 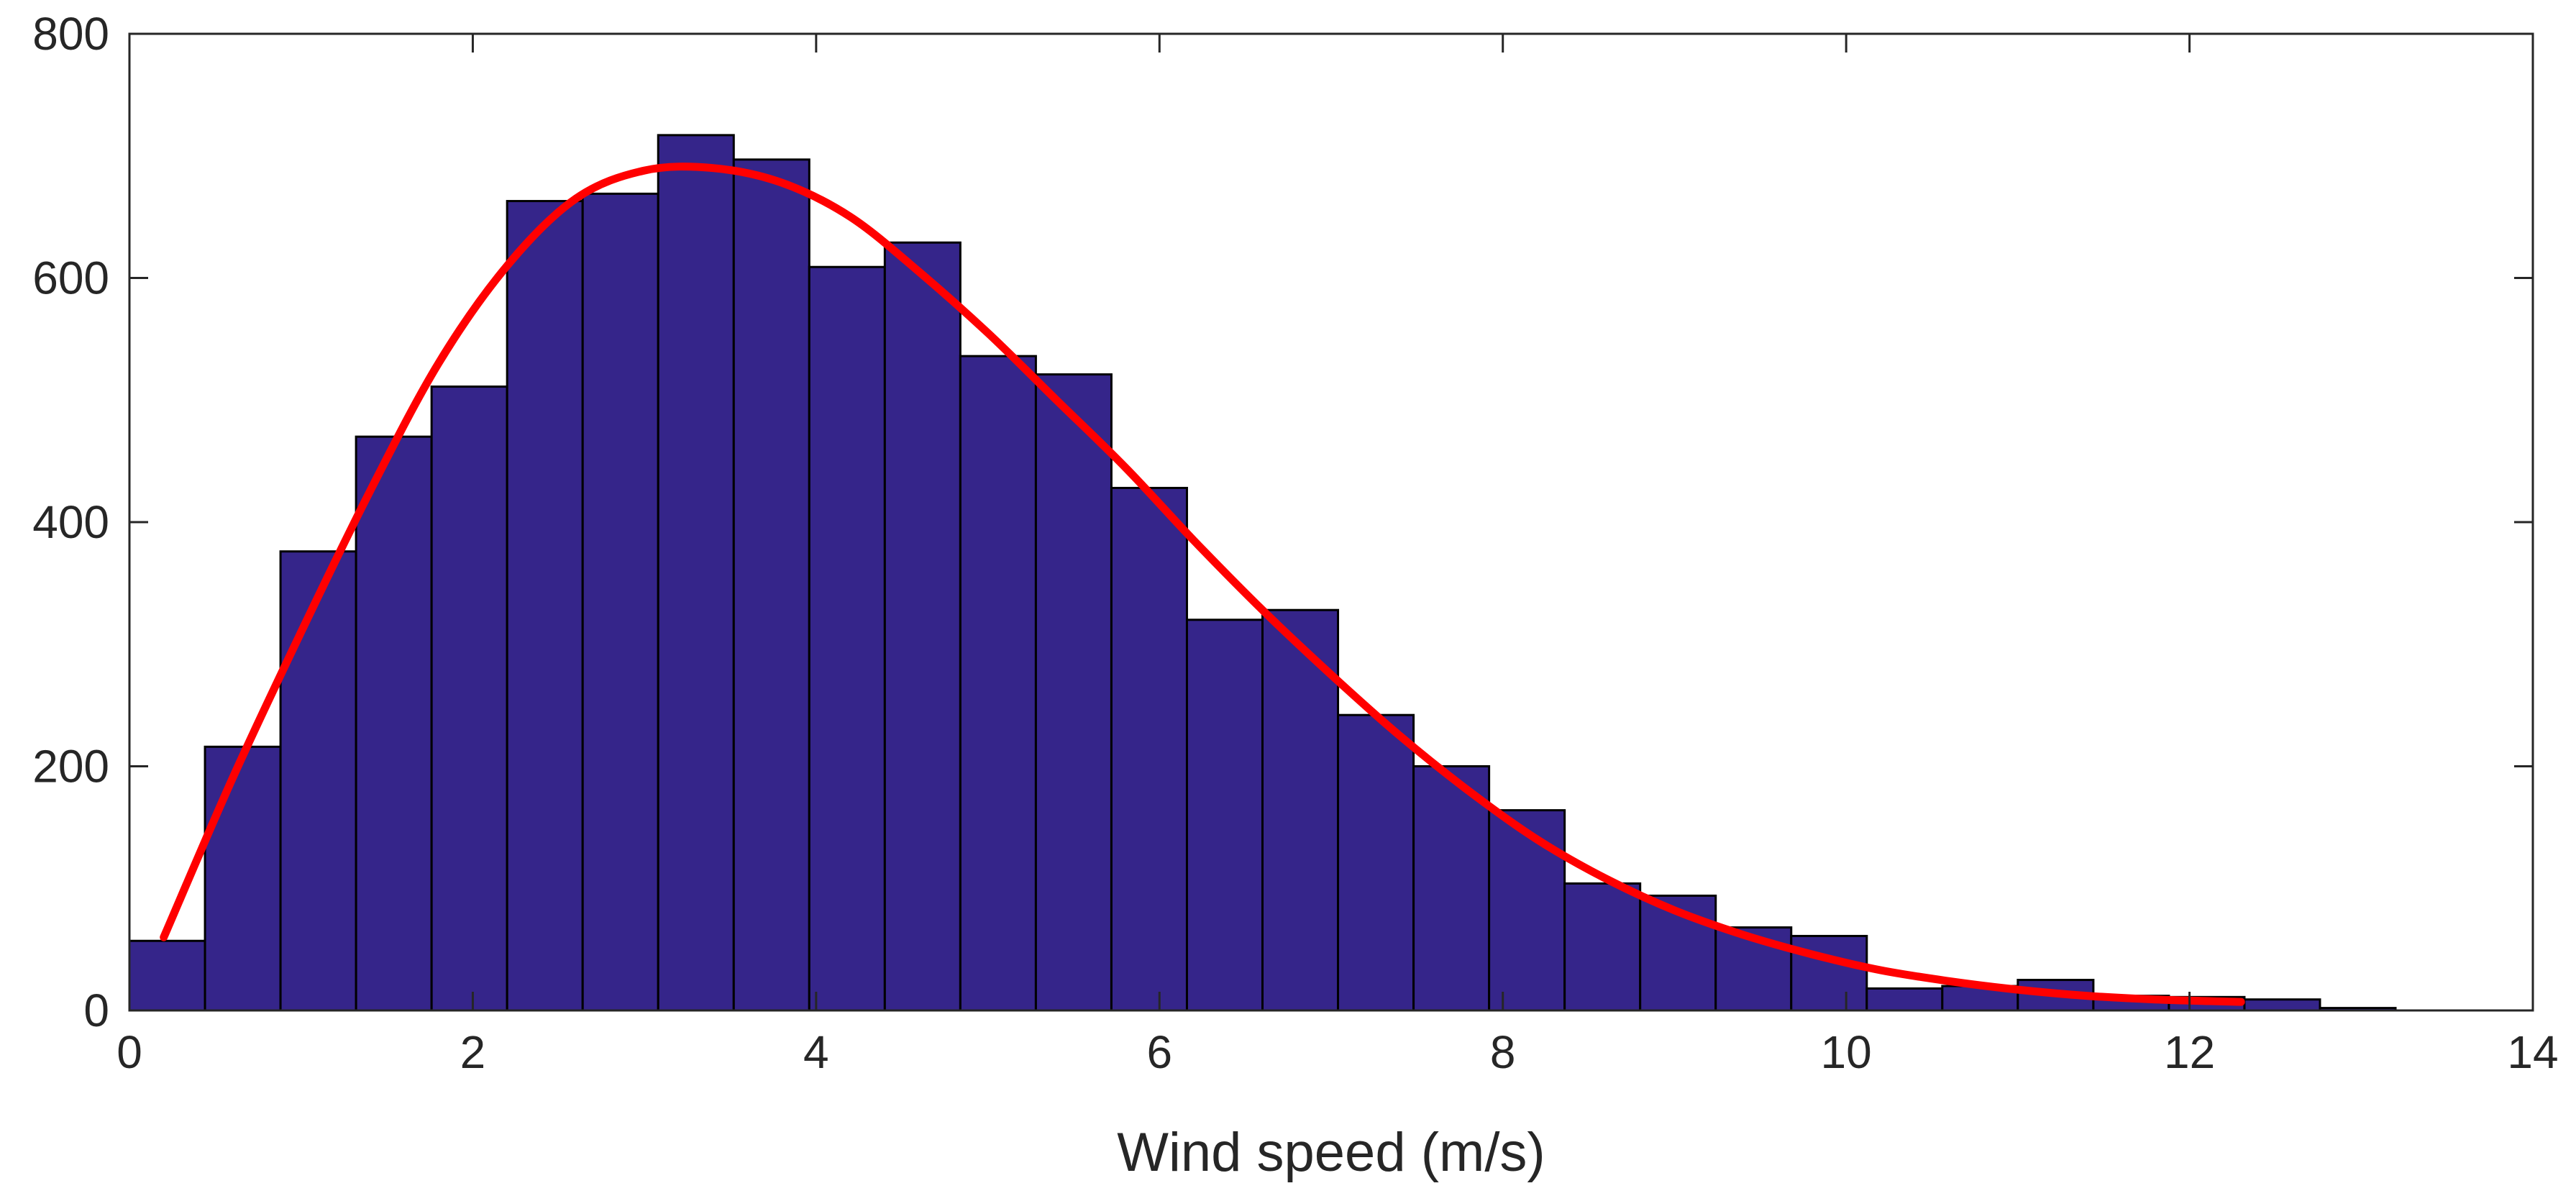 What do you see at coordinates (129, 1052) in the screenshot?
I see `x-tick-label-0: 0` at bounding box center [129, 1052].